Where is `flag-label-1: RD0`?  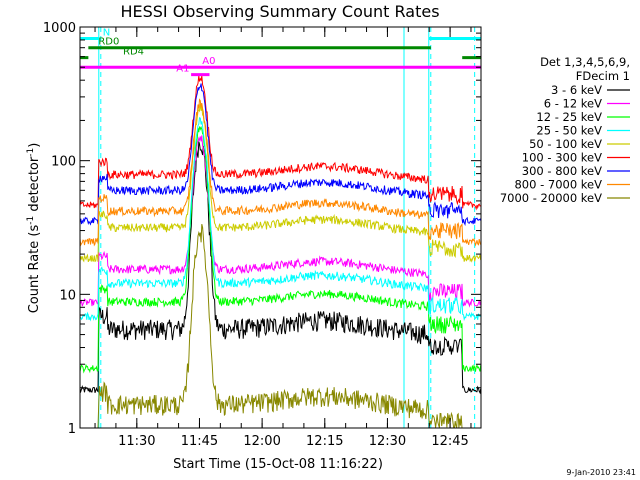
flag-label-1: RD0 is located at coordinates (108, 42).